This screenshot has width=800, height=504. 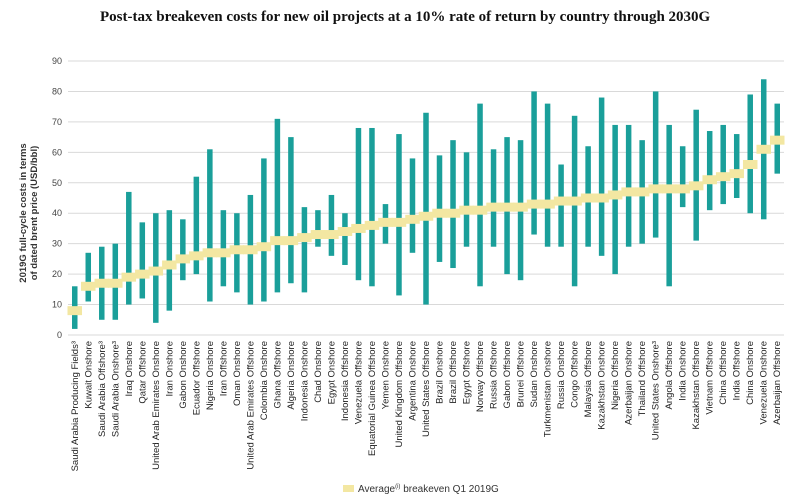 What do you see at coordinates (428, 489) in the screenshot?
I see `legend-label: Average(i) breakeven Q1 2019G` at bounding box center [428, 489].